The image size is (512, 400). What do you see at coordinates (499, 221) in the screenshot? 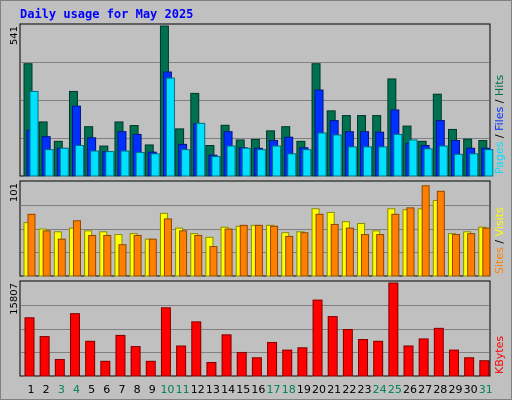
I see `legend-visits: Visits` at bounding box center [499, 221].